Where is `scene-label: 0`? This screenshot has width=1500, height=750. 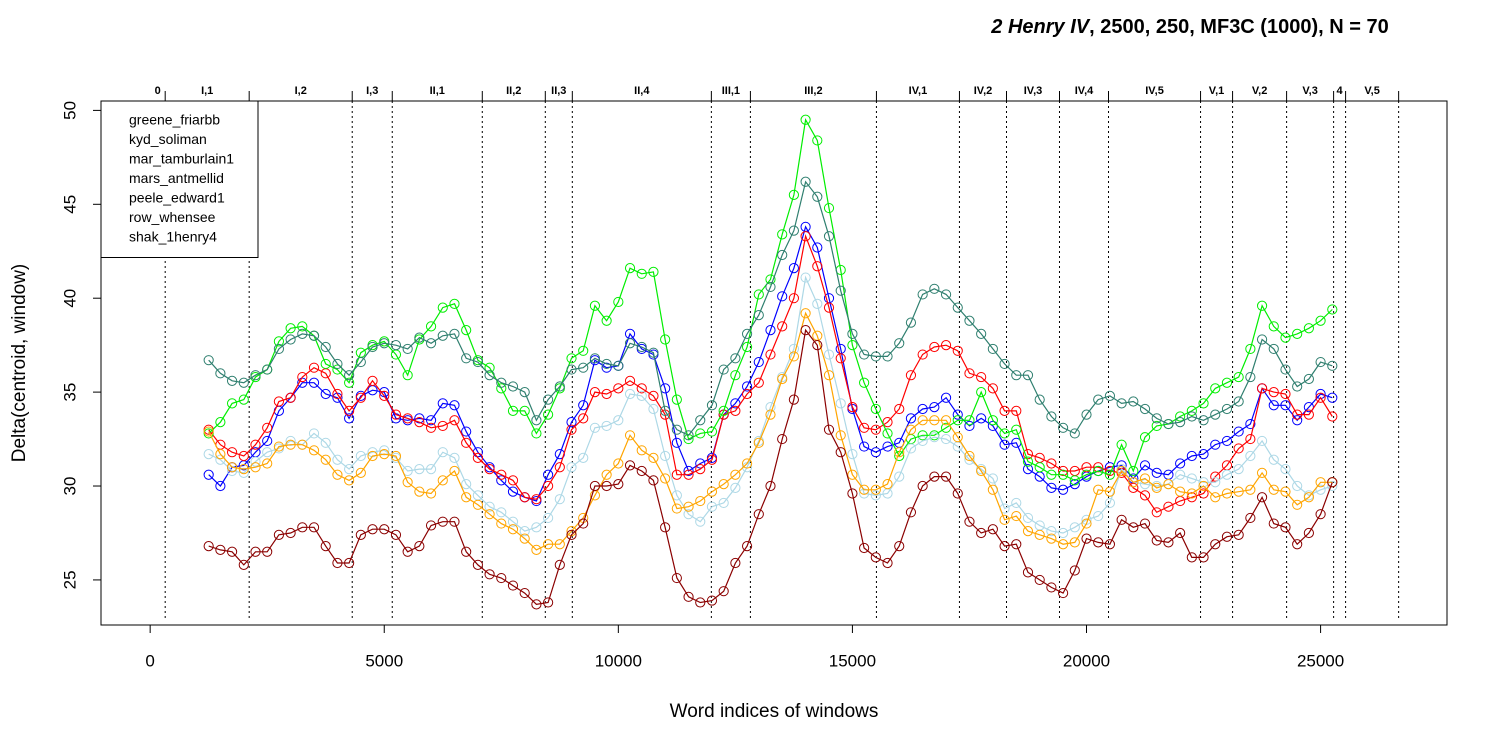
scene-label: 0 is located at coordinates (158, 91).